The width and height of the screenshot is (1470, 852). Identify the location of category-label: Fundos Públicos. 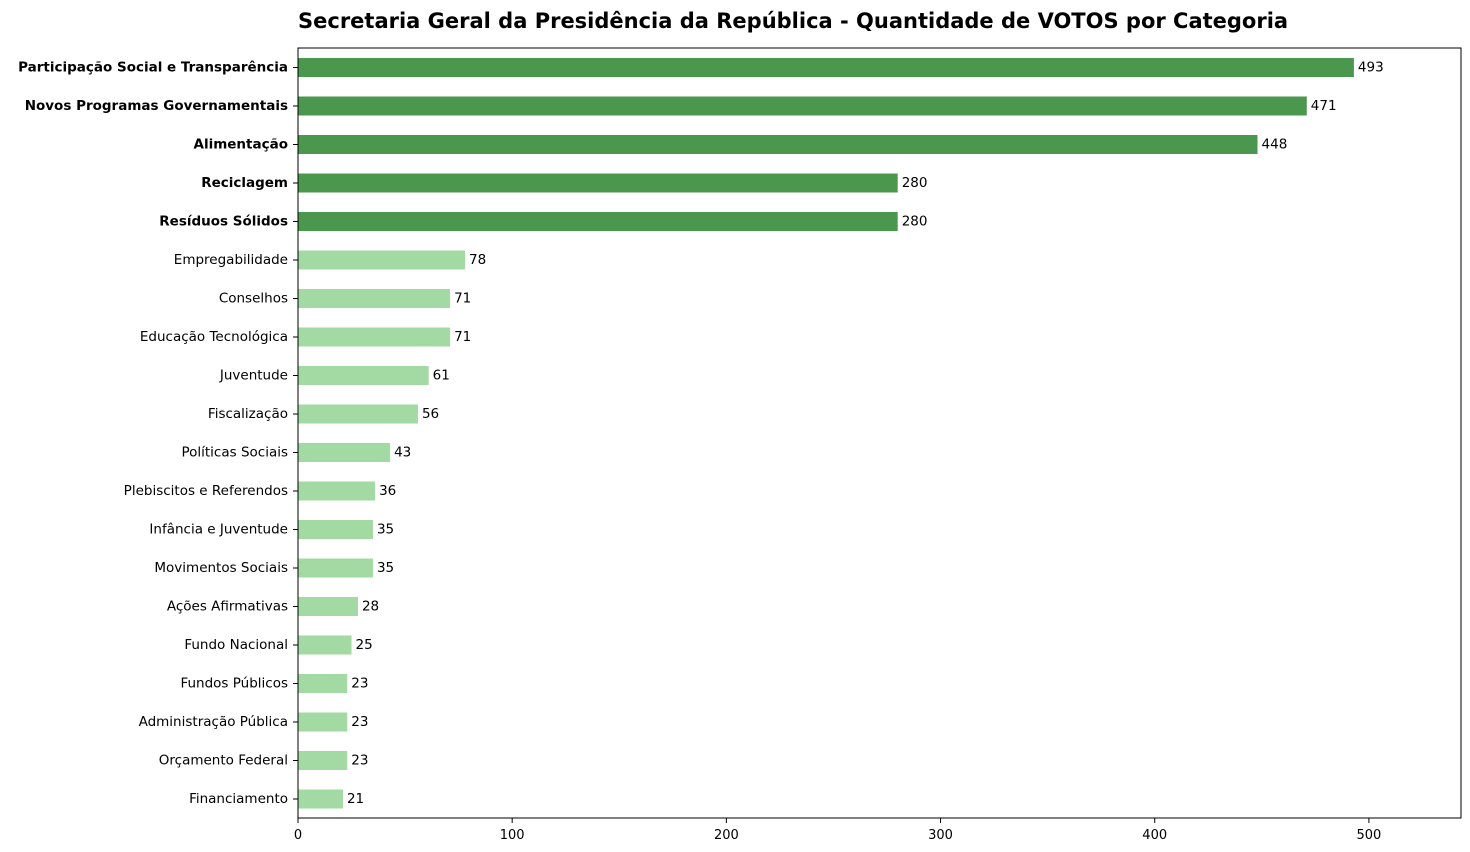
(234, 684).